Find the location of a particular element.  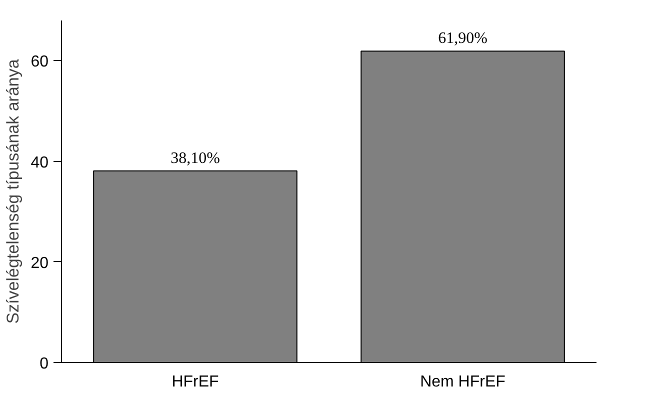

x-tick-label: HFrEF is located at coordinates (196, 382).